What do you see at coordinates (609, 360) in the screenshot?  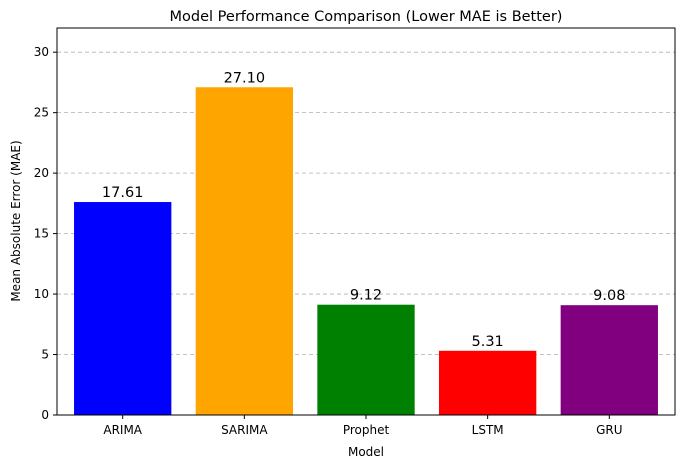 I see `bar-gru` at bounding box center [609, 360].